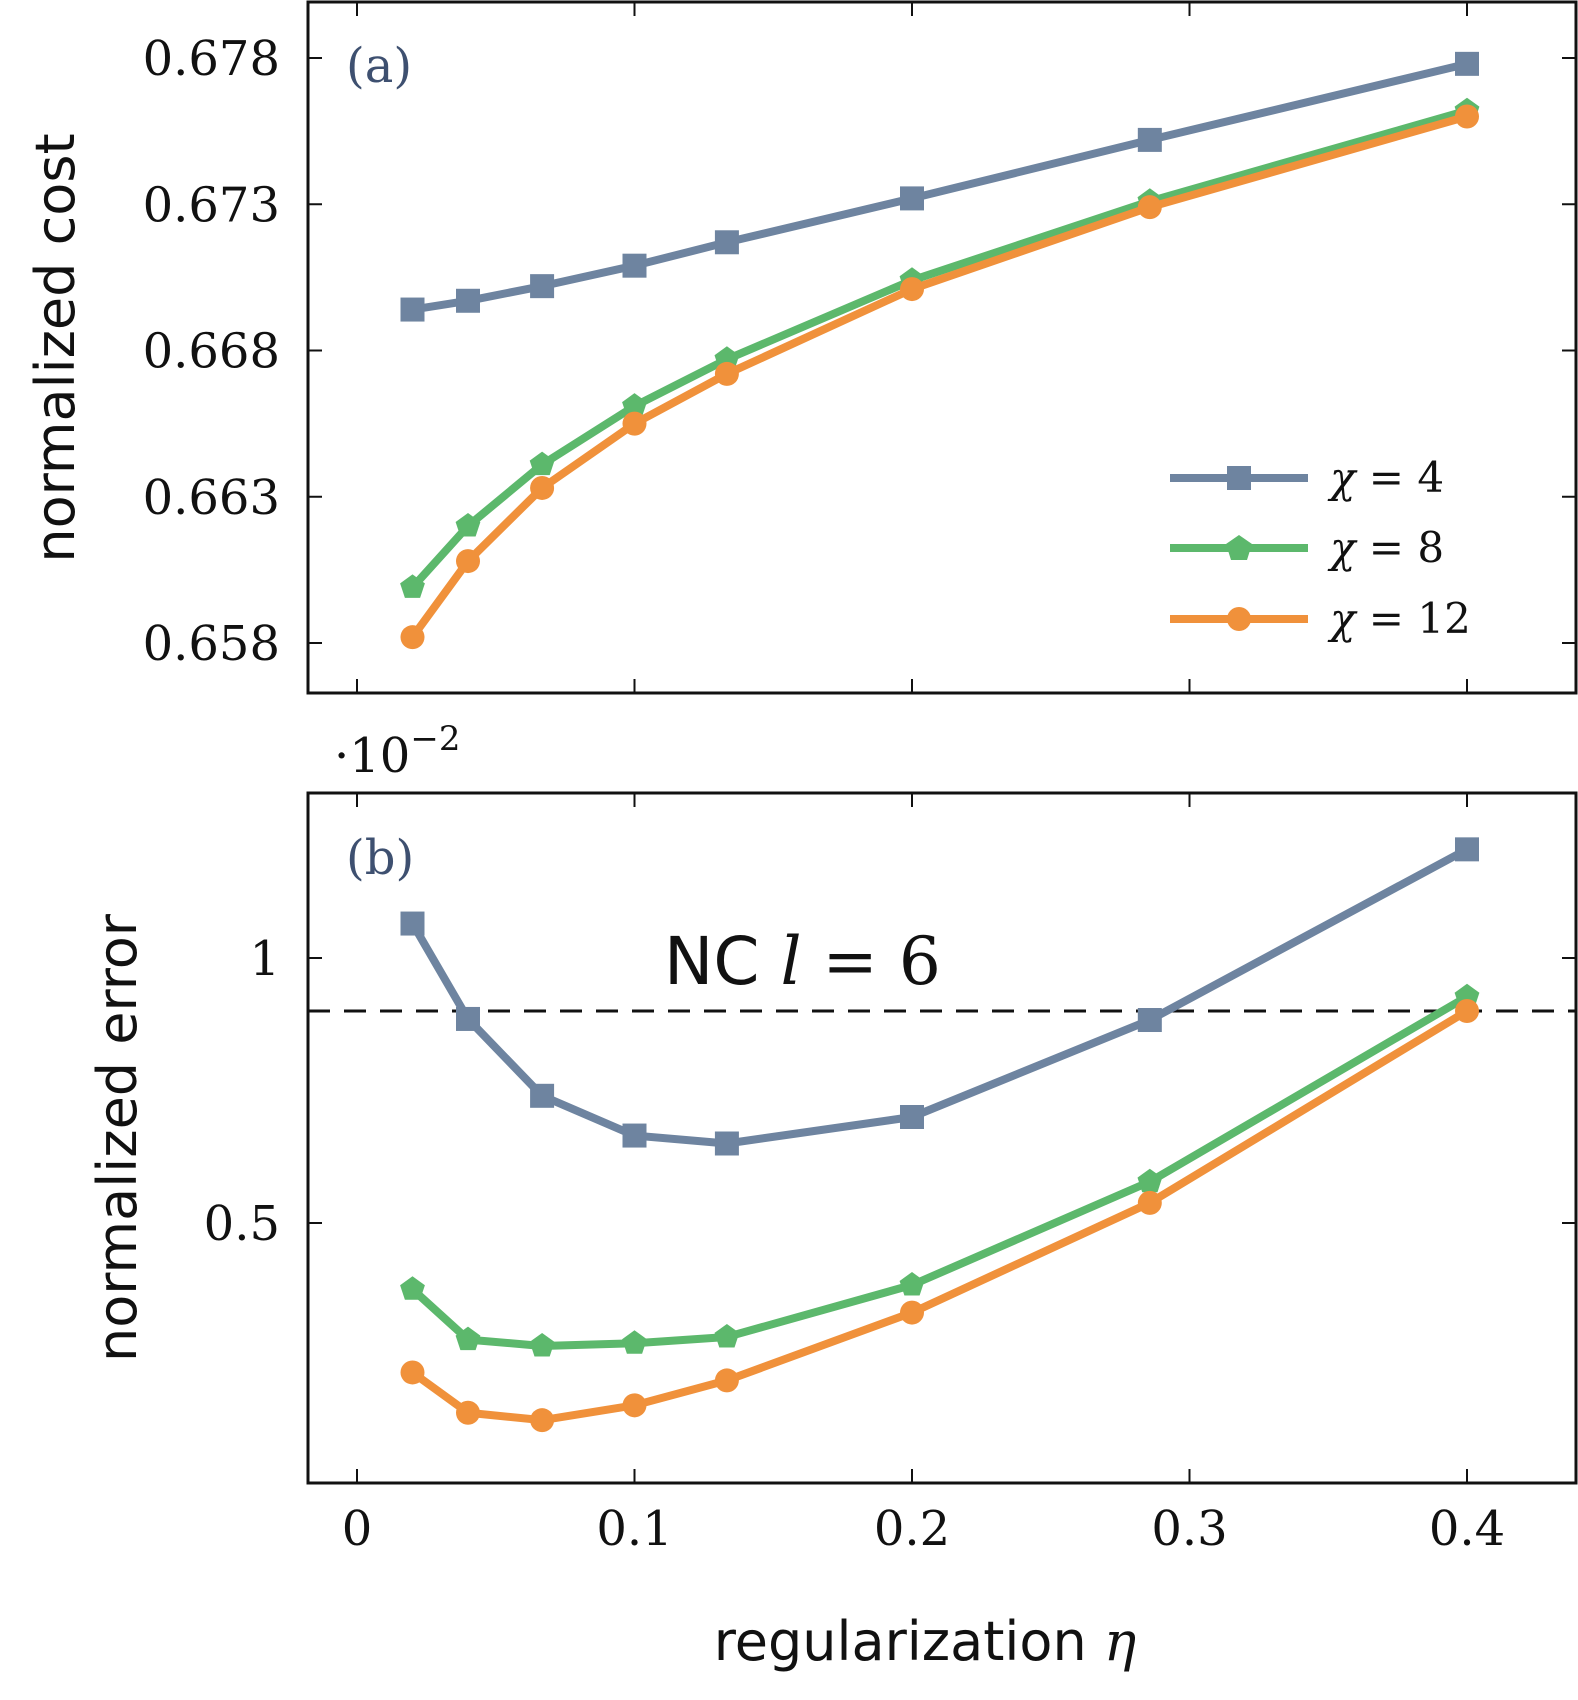 Image resolution: width=1578 pixels, height=1700 pixels. Describe the element at coordinates (211, 352) in the screenshot. I see `y-tick-label: 0.668` at that location.